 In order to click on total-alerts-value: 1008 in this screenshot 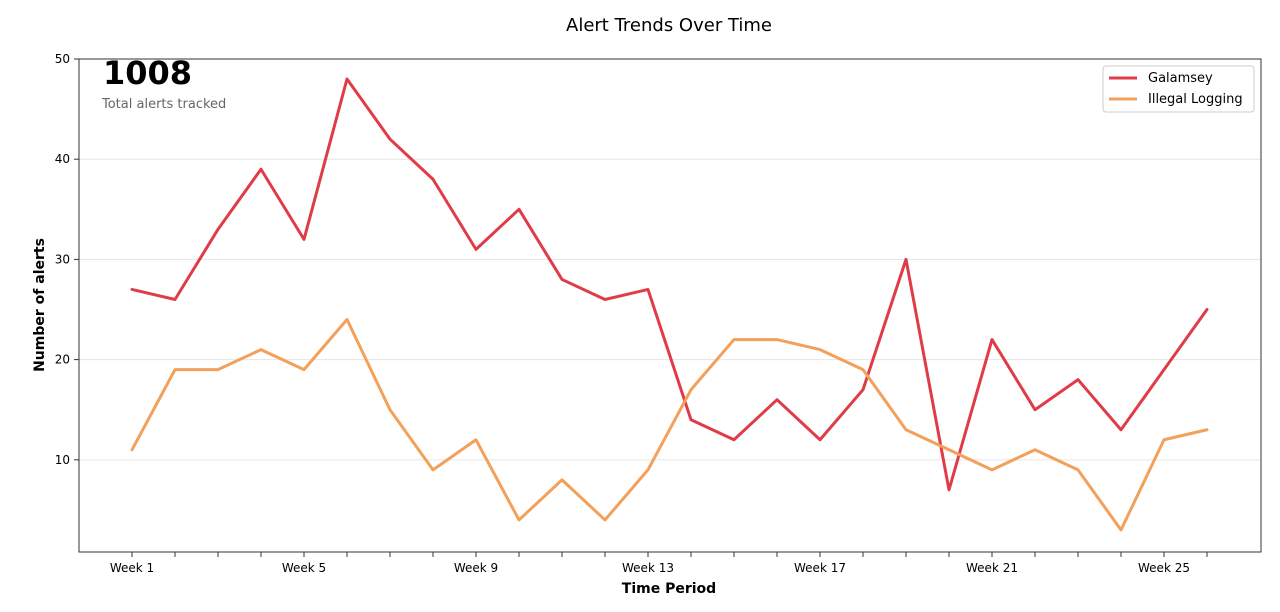, I will do `click(147, 73)`.